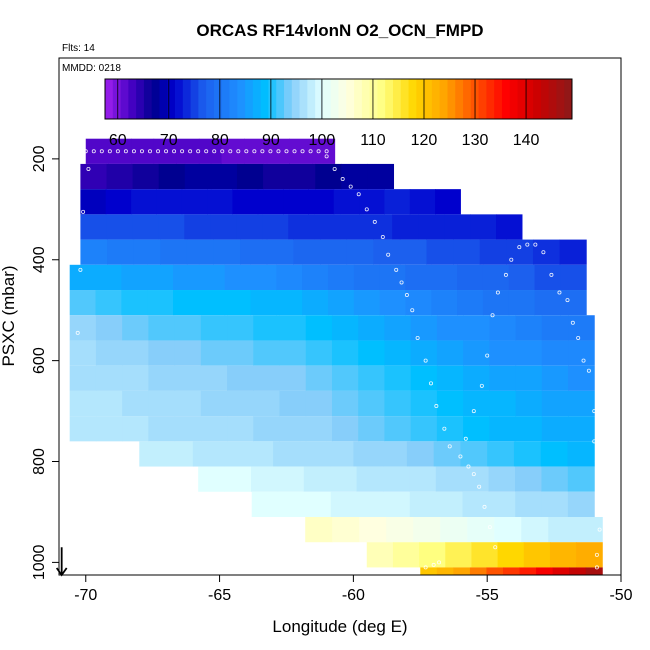  Describe the element at coordinates (424, 140) in the screenshot. I see `colorbar-tick-label: 120` at that location.